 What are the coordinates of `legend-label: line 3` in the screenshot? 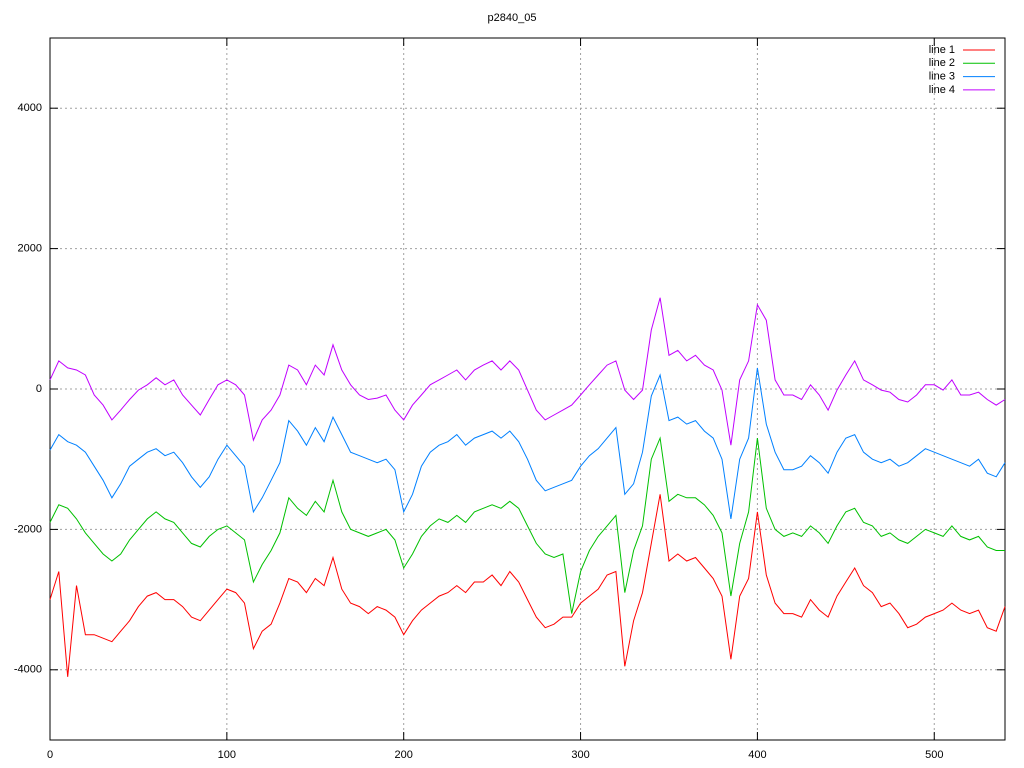 It's located at (942, 77).